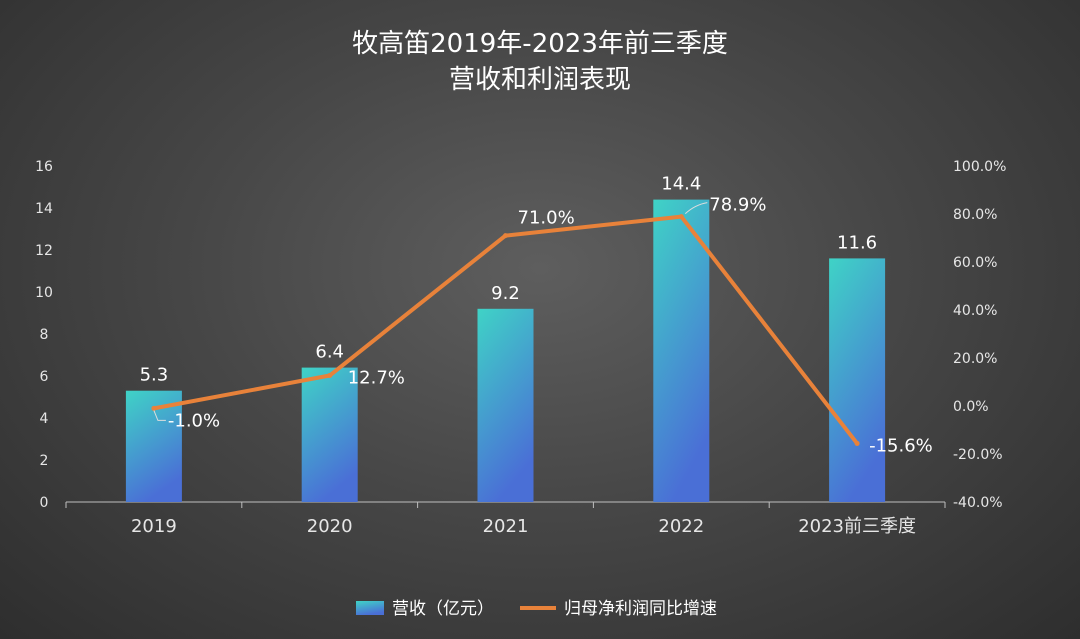 The width and height of the screenshot is (1080, 639). What do you see at coordinates (975, 311) in the screenshot?
I see `y-right-tick-label: 40.0%` at bounding box center [975, 311].